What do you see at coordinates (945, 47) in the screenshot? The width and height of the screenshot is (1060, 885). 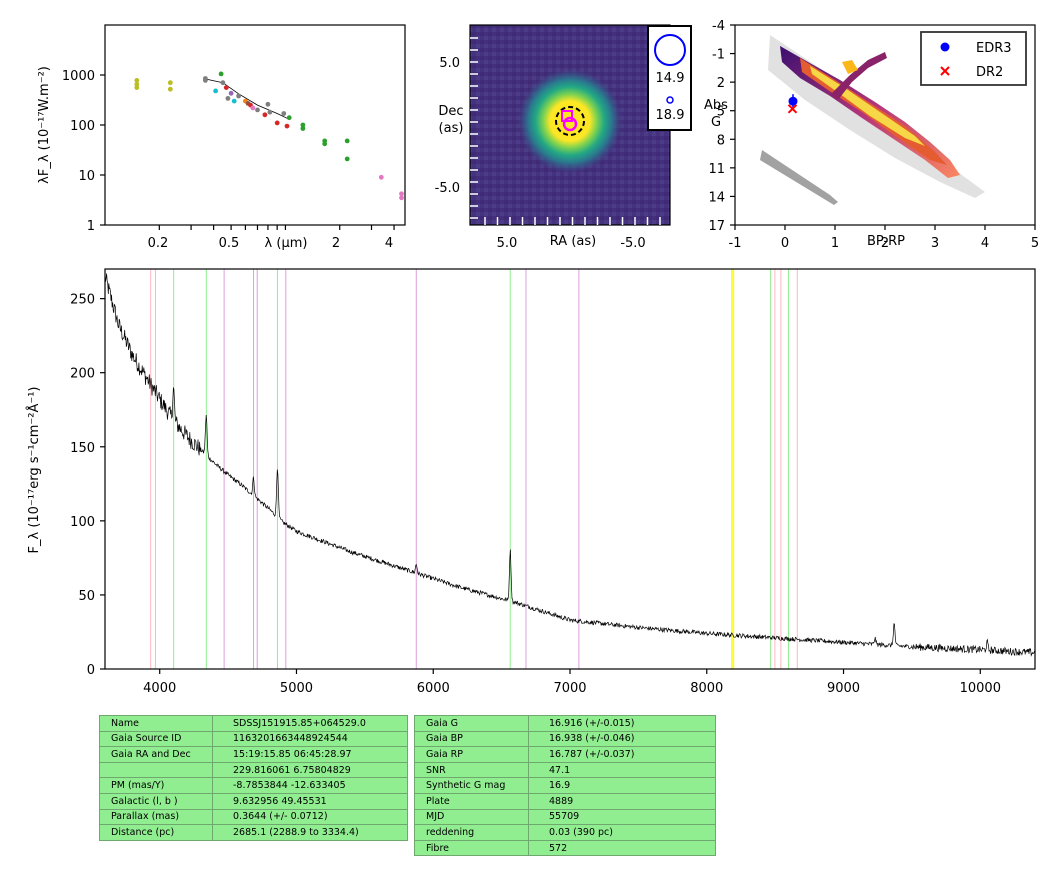 I see `hrd-legend-edr3-marker` at bounding box center [945, 47].